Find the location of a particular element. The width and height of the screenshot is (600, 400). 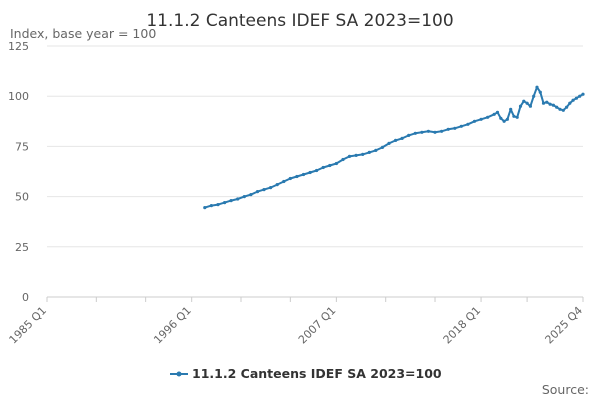

legend: 11.1.2 Canteens IDEF SA 2023=100 is located at coordinates (306, 373).